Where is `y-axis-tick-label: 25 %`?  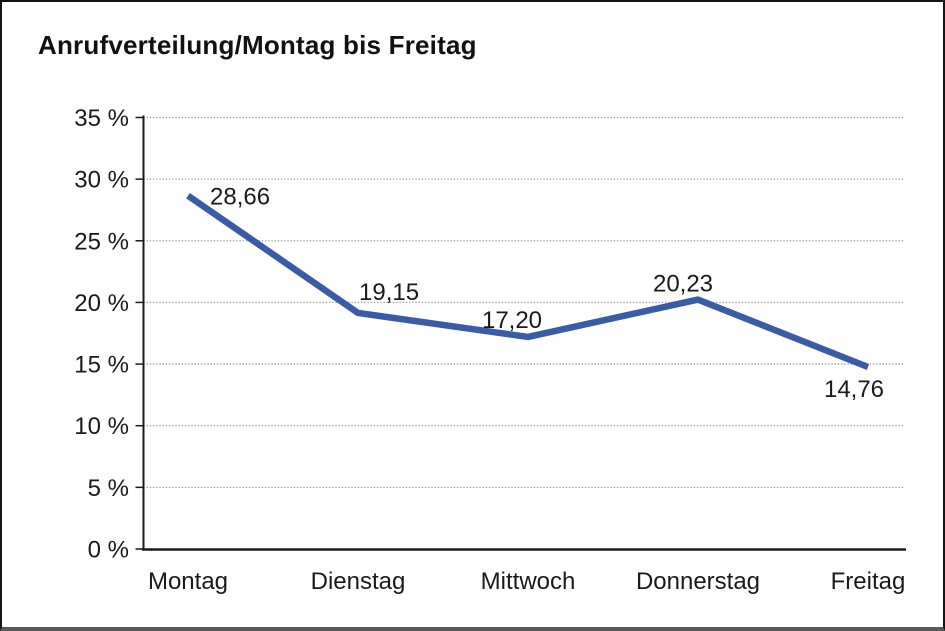 y-axis-tick-label: 25 % is located at coordinates (101, 241).